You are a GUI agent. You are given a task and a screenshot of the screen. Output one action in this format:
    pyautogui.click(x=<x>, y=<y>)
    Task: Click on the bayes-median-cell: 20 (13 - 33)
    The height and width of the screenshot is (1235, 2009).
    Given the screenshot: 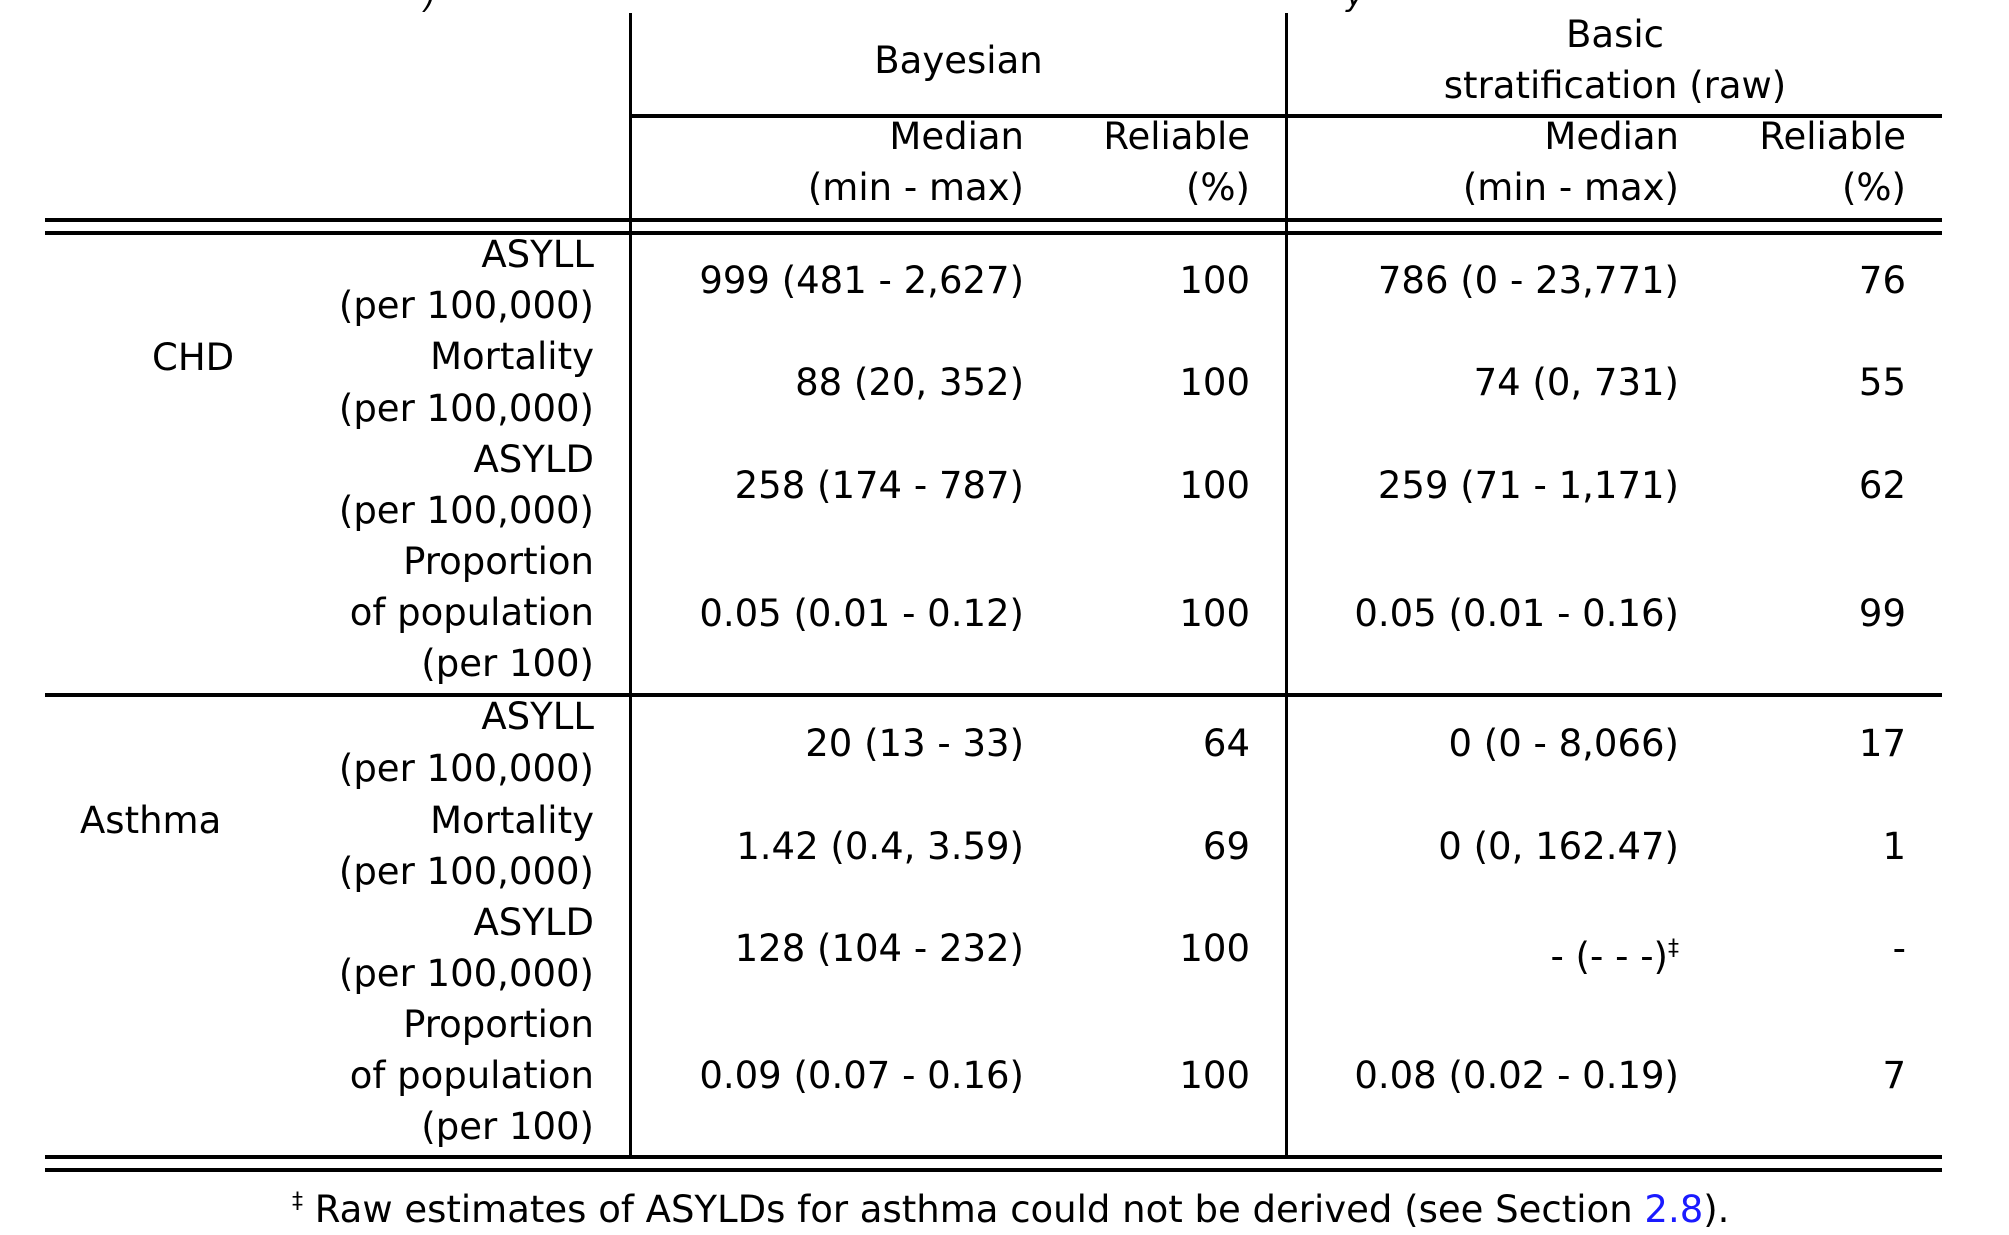 What is the action you would take?
    pyautogui.click(x=914, y=743)
    